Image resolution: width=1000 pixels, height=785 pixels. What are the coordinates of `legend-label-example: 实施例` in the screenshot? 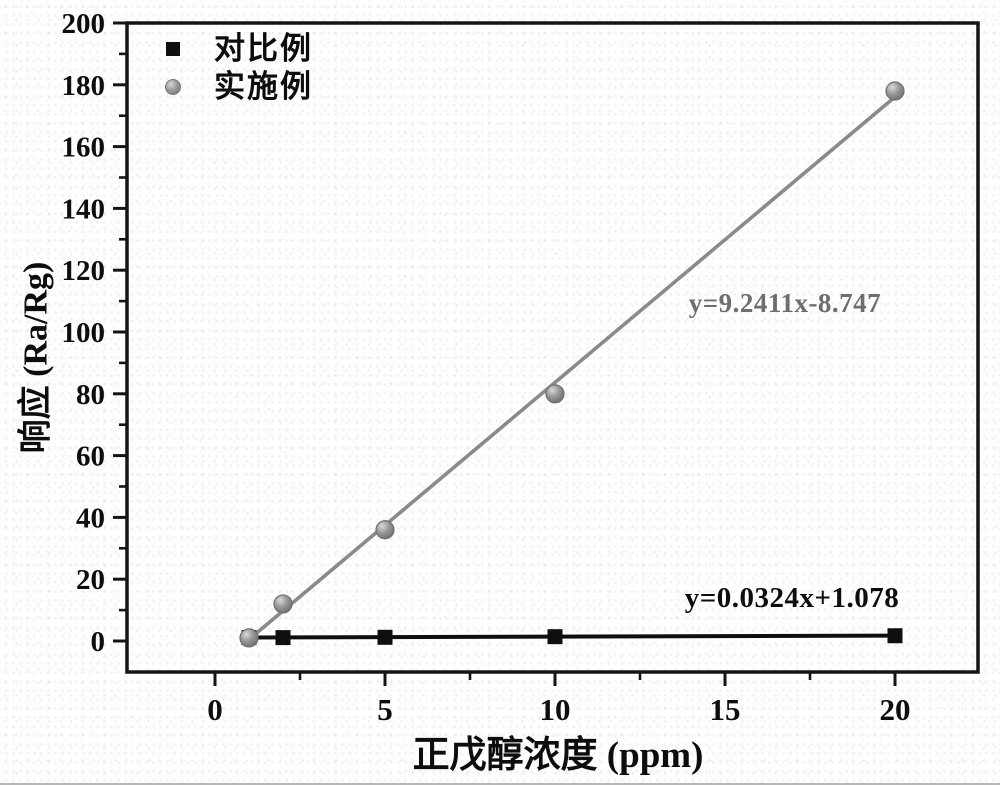 It's located at (263, 86).